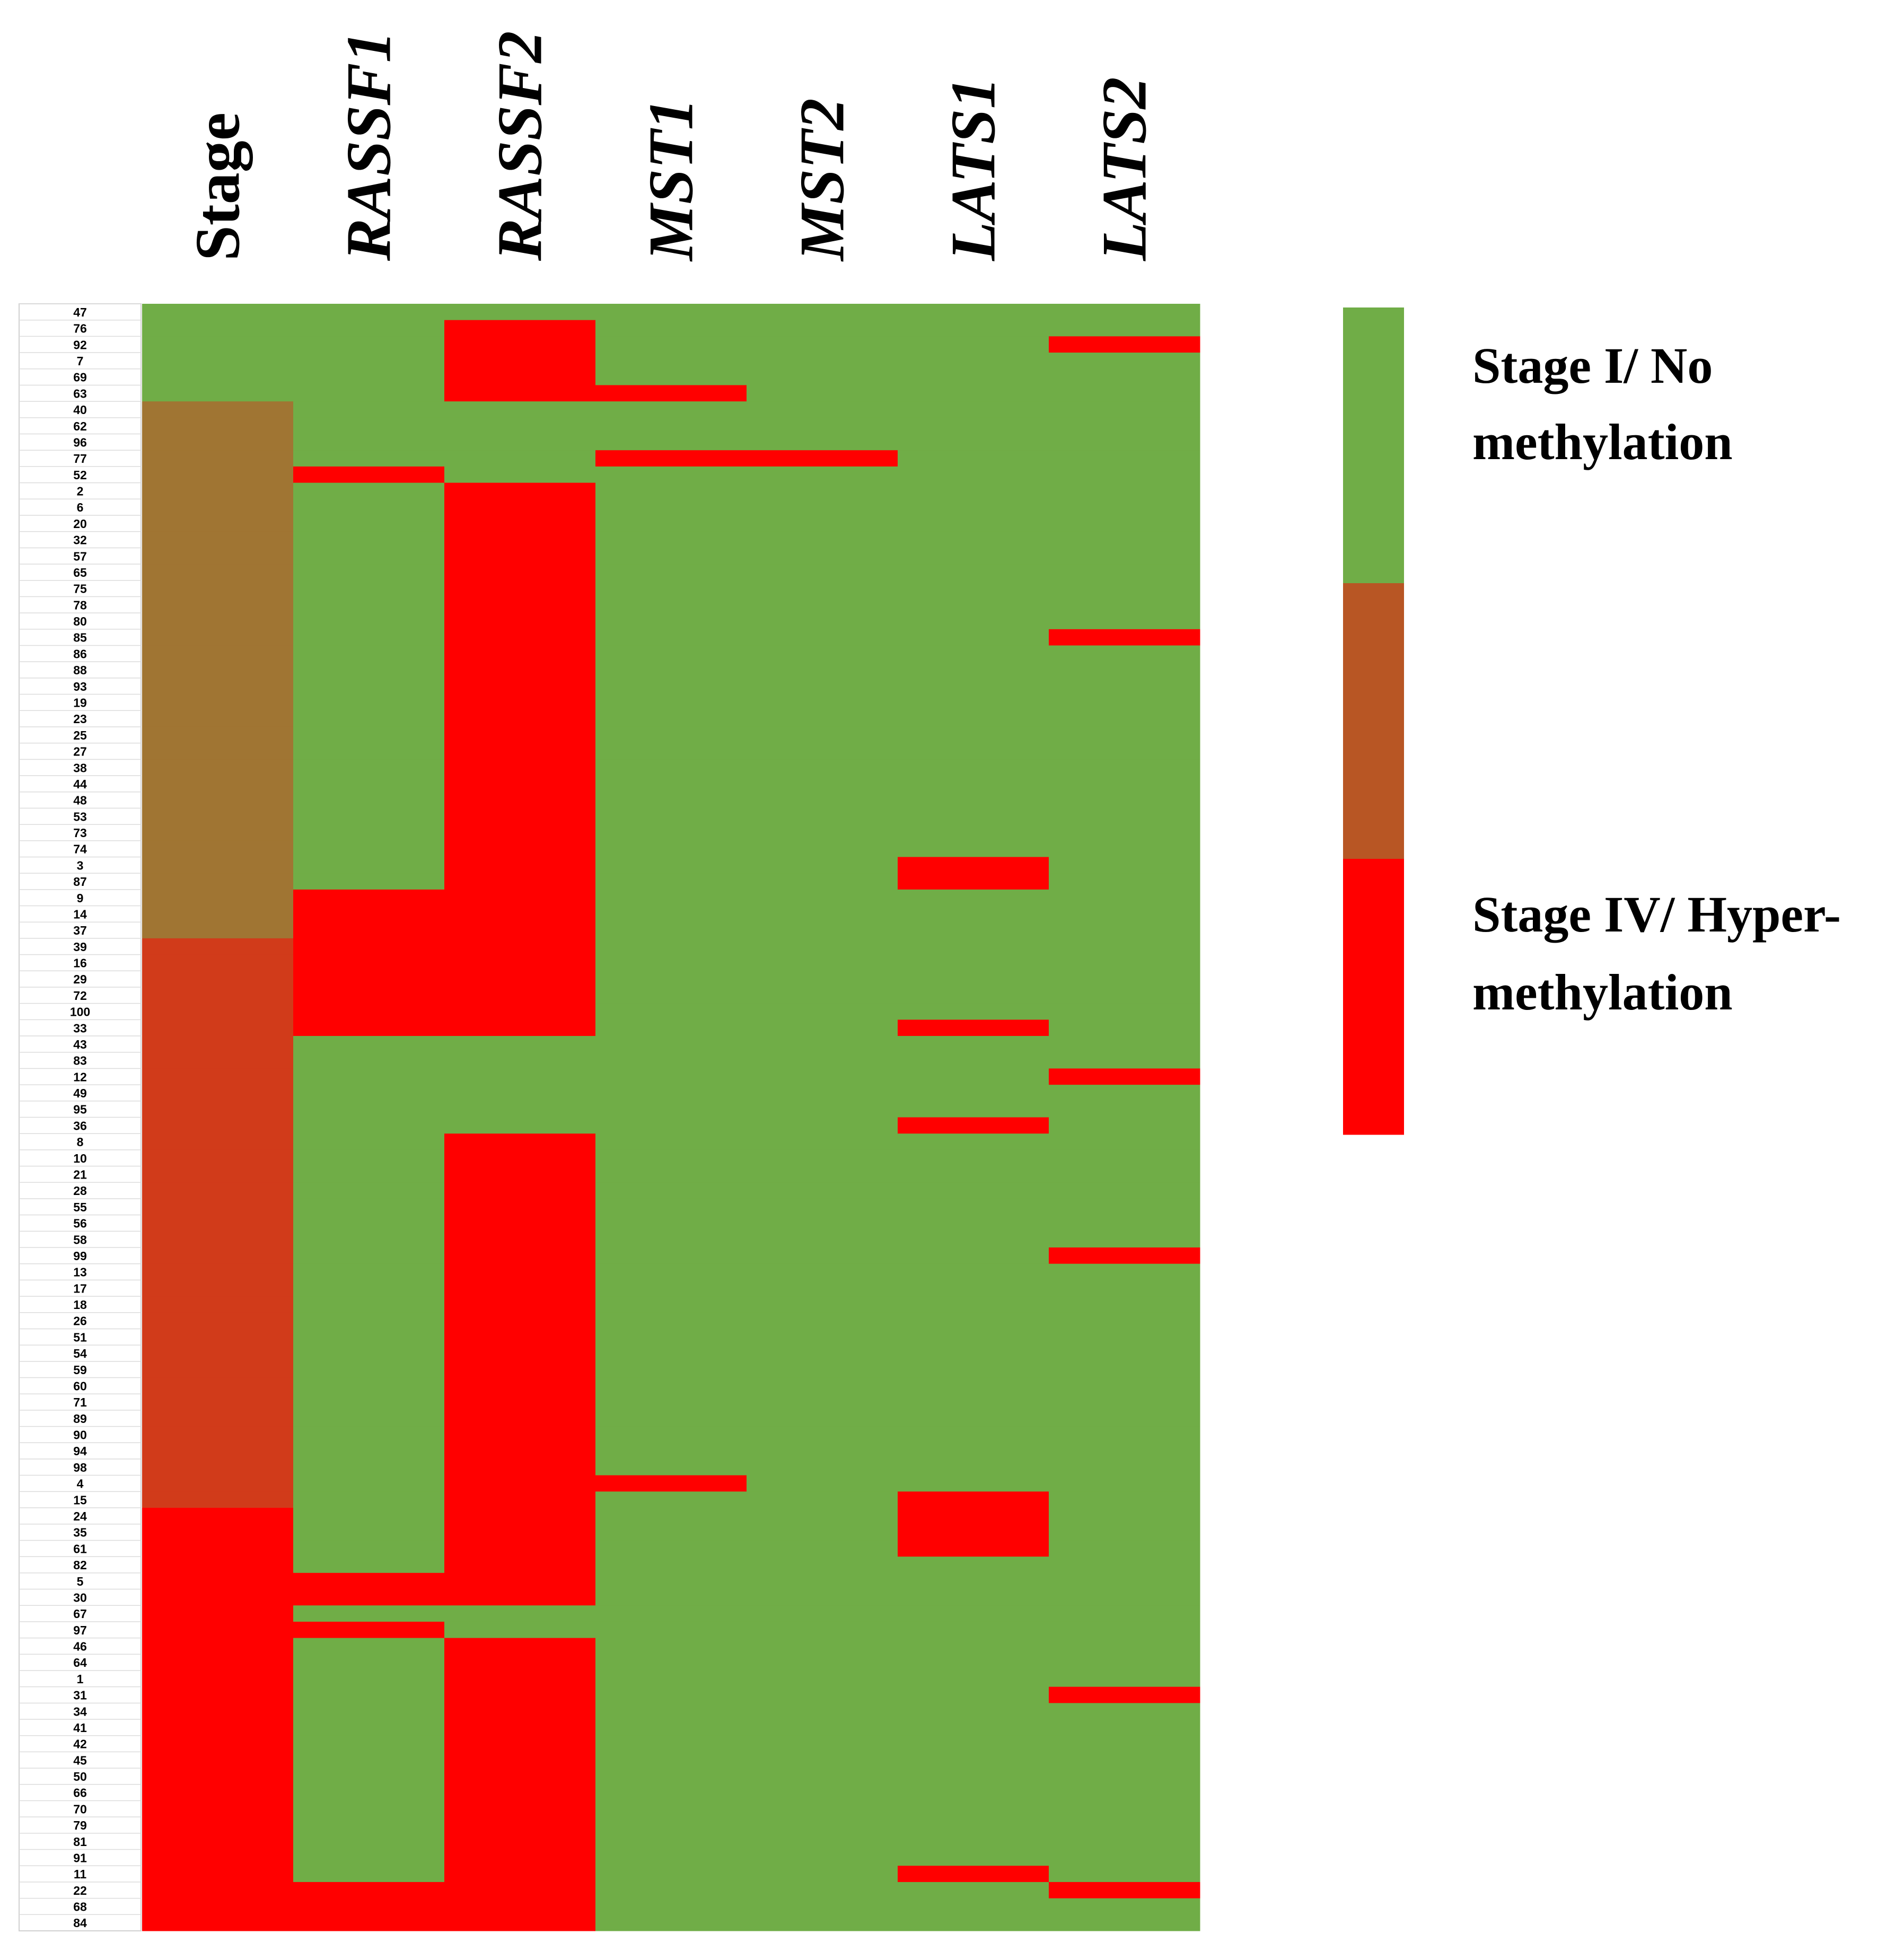 This screenshot has height=1960, width=1895. Describe the element at coordinates (80, 1647) in the screenshot. I see `row-label: 46` at that location.